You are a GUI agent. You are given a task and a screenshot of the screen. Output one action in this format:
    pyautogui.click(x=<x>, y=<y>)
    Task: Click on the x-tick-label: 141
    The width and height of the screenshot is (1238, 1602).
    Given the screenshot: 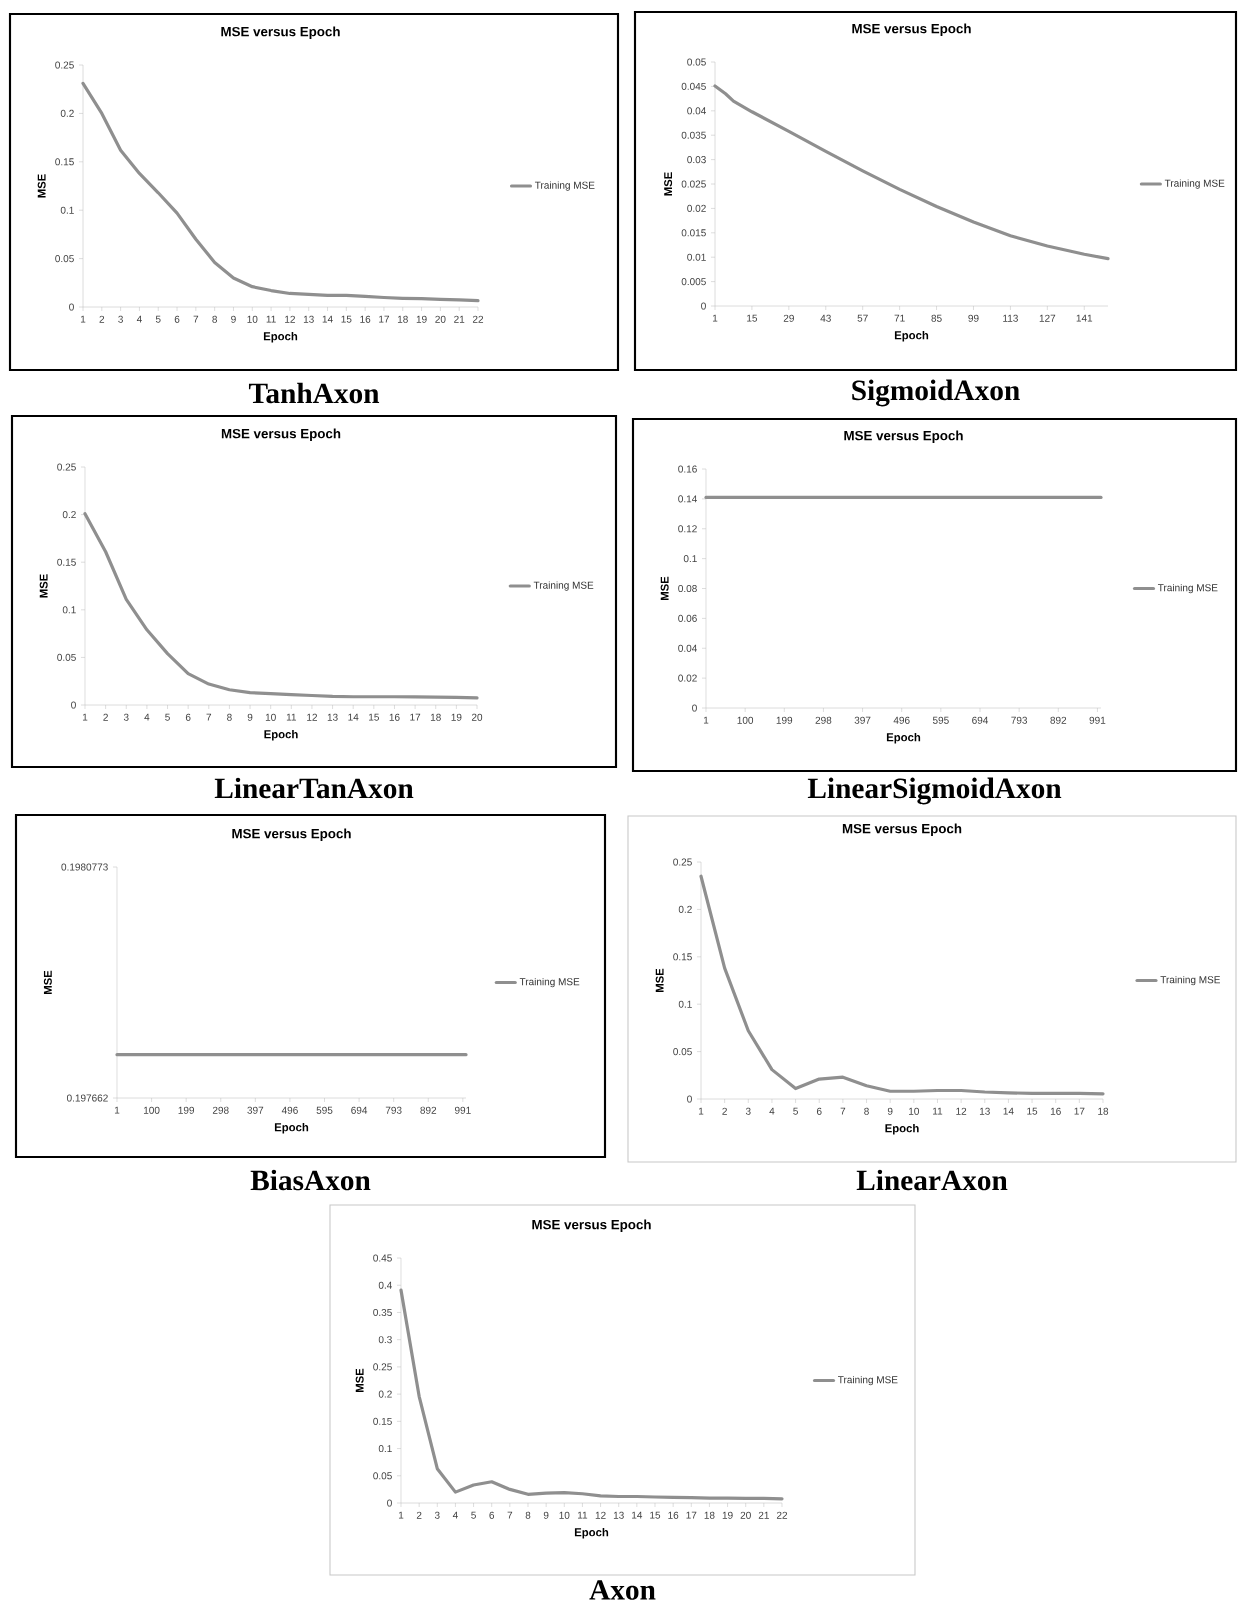 What is the action you would take?
    pyautogui.click(x=1084, y=318)
    